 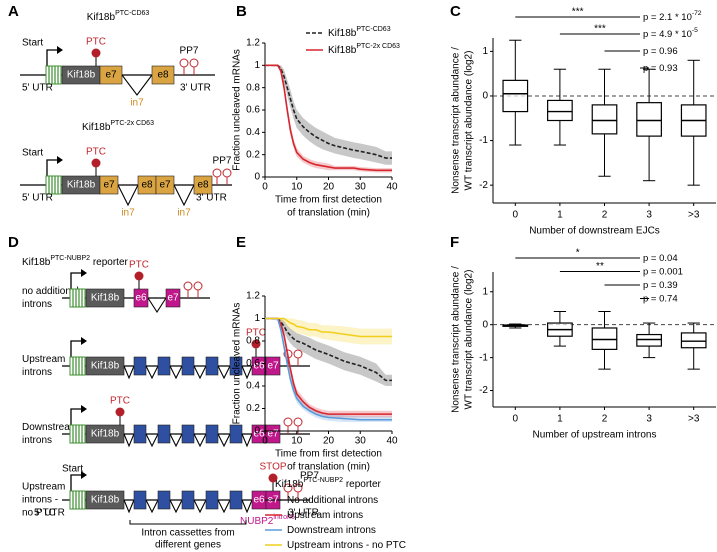 I want to click on x-tick-label: 3, so click(x=649, y=419).